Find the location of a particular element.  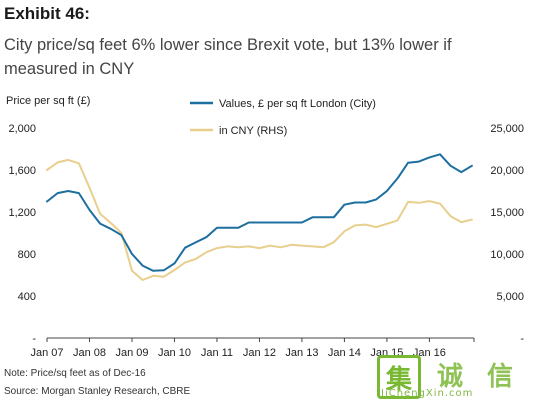

y-right-tick-label: 25,000 is located at coordinates (507, 129).